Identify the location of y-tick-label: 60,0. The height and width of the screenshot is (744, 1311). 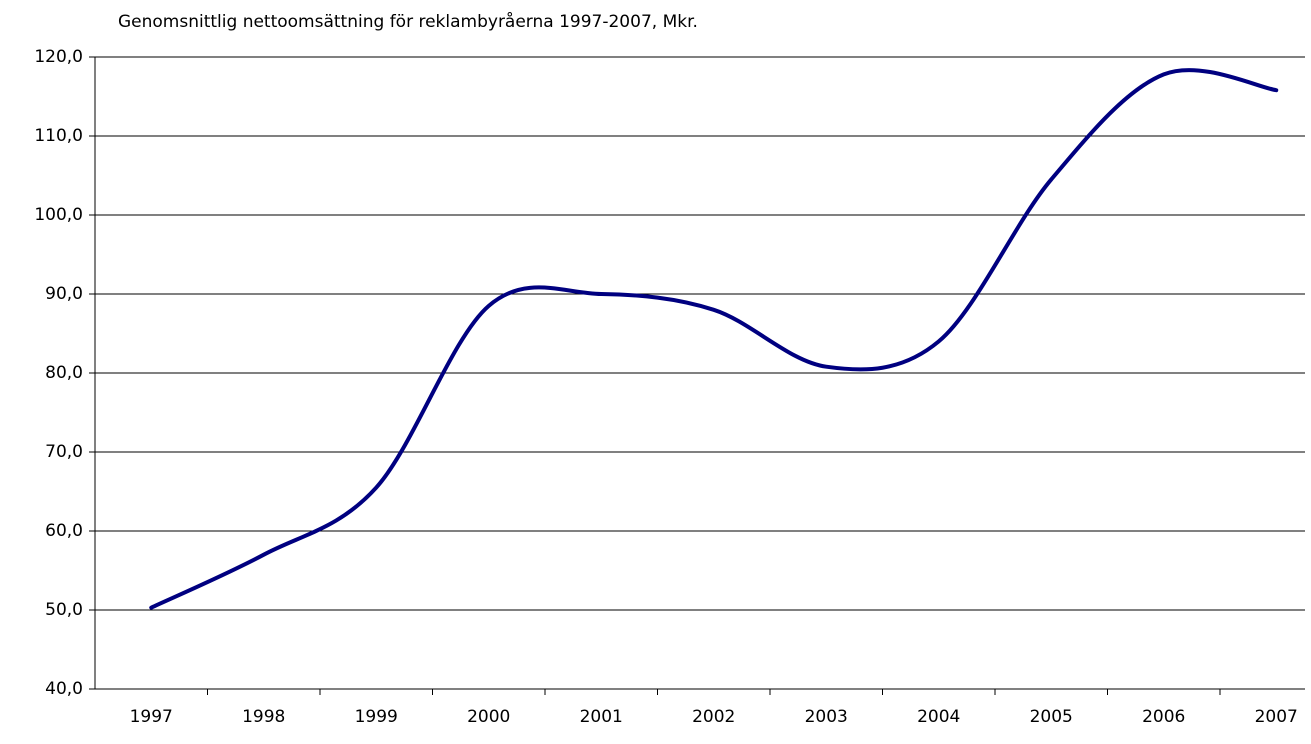
(64, 531).